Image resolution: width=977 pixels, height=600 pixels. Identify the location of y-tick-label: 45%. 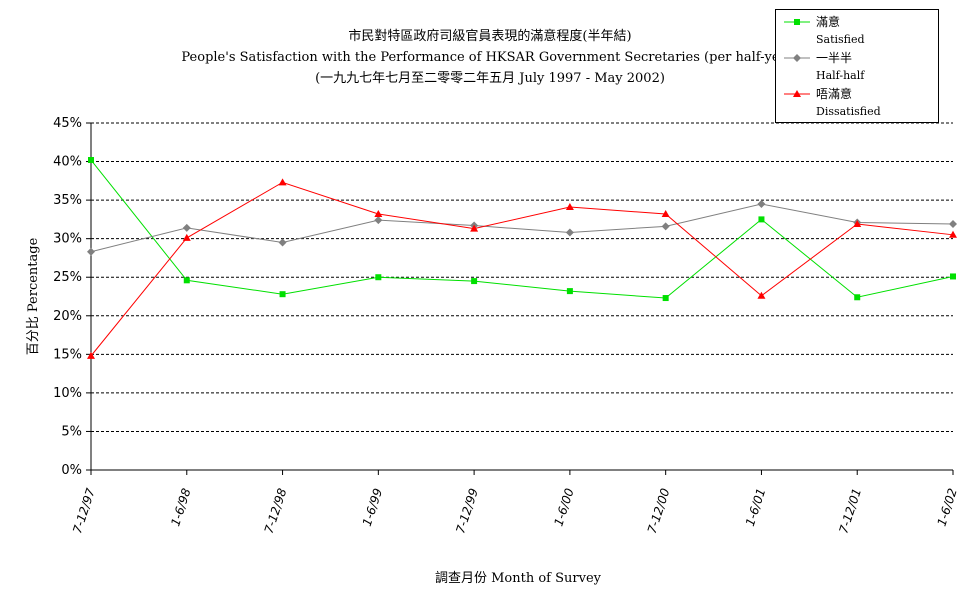
(67, 123).